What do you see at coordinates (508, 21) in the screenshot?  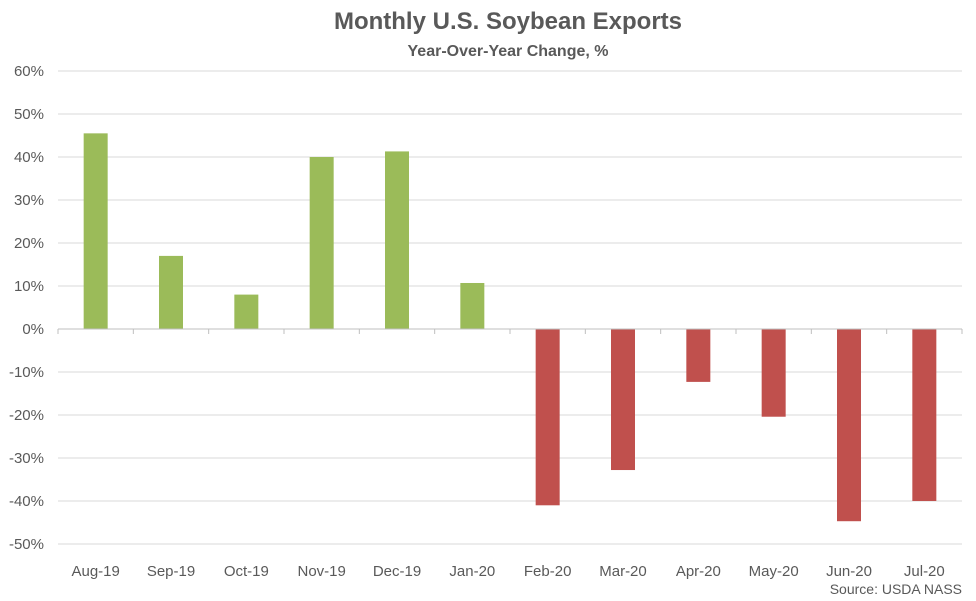 I see `chart-title: Monthly U.S. Soybean Exports` at bounding box center [508, 21].